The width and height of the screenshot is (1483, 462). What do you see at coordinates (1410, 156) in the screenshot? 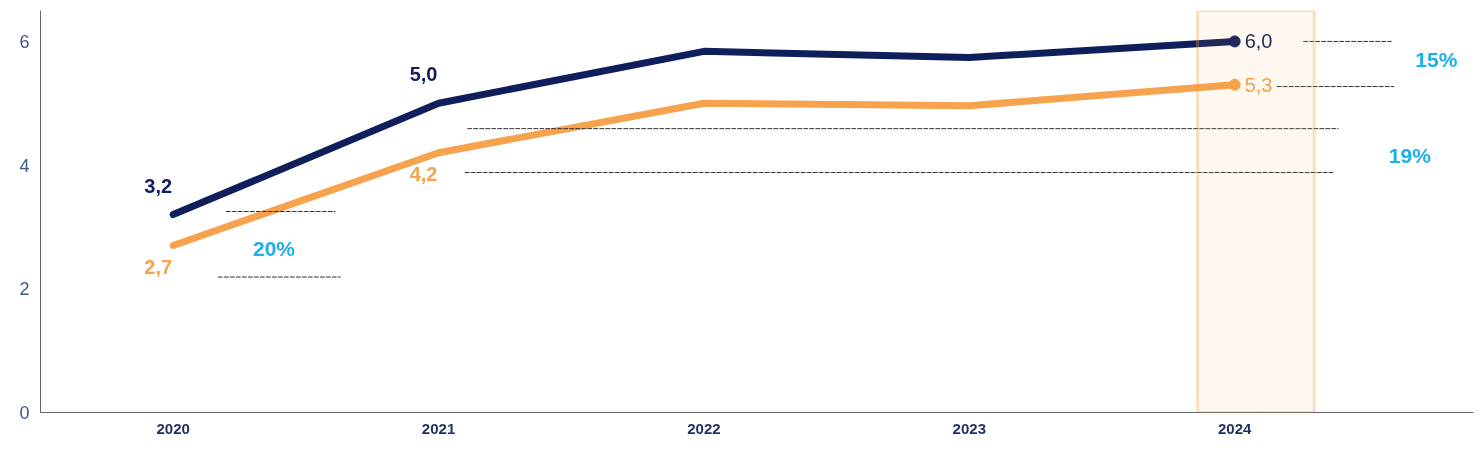
I see `annotation: 19%` at bounding box center [1410, 156].